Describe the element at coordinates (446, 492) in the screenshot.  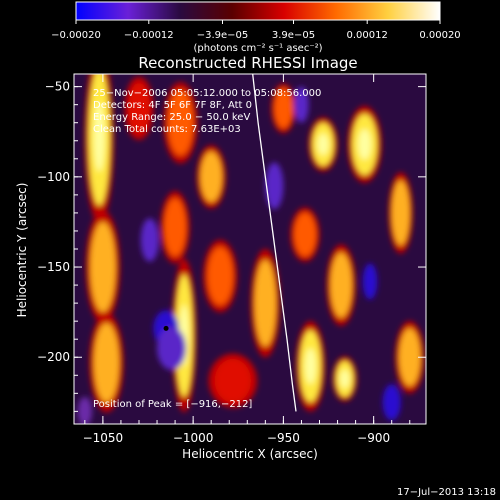
I see `footer-date: 17−Jul−2013 13:18` at that location.